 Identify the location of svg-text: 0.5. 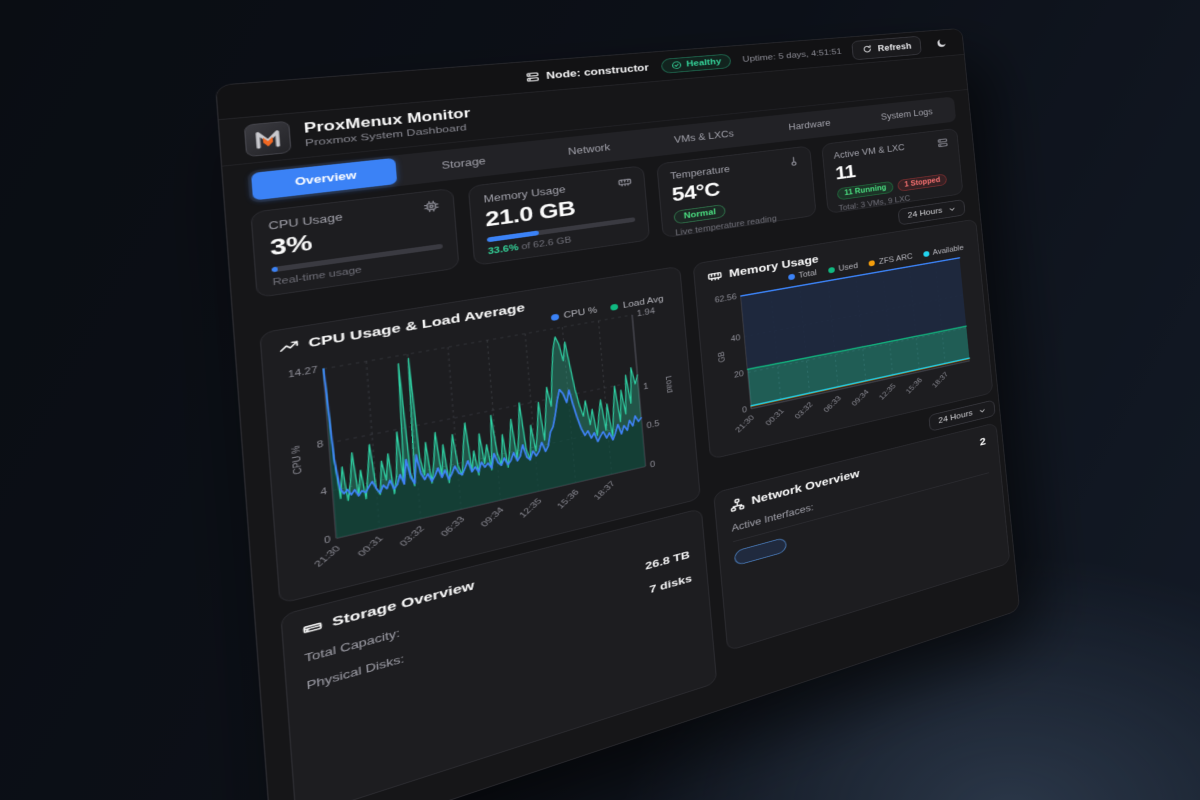
(653, 424).